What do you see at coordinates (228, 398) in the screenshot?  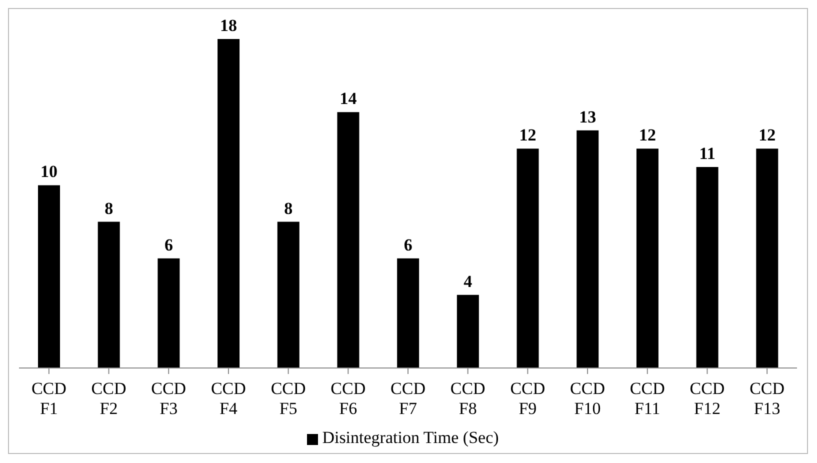 I see `x-tick-label: CCD F4` at bounding box center [228, 398].